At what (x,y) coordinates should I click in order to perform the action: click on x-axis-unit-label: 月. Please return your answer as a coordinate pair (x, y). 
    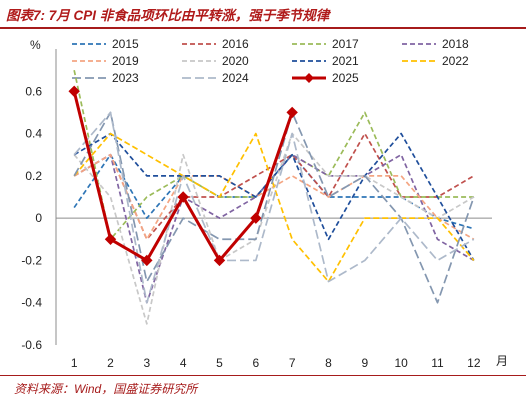
    Looking at the image, I should click on (502, 361).